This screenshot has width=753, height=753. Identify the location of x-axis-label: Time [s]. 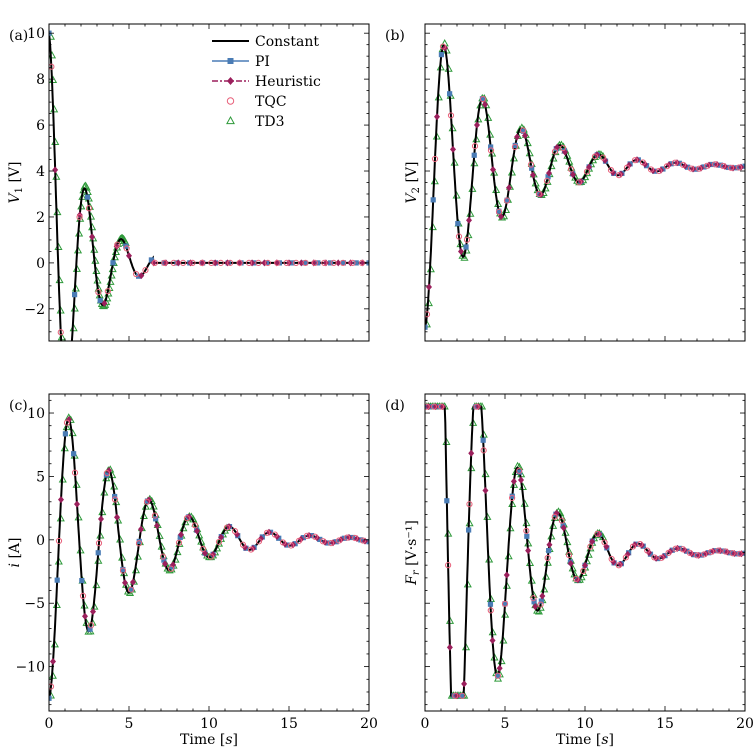
(585, 740).